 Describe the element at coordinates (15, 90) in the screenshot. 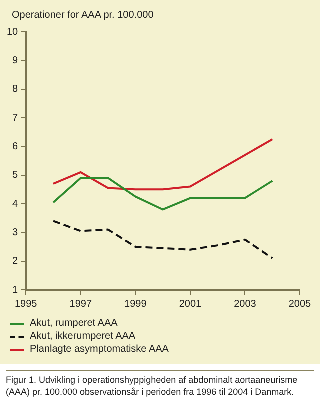

I see `y-tick-label: 8` at that location.